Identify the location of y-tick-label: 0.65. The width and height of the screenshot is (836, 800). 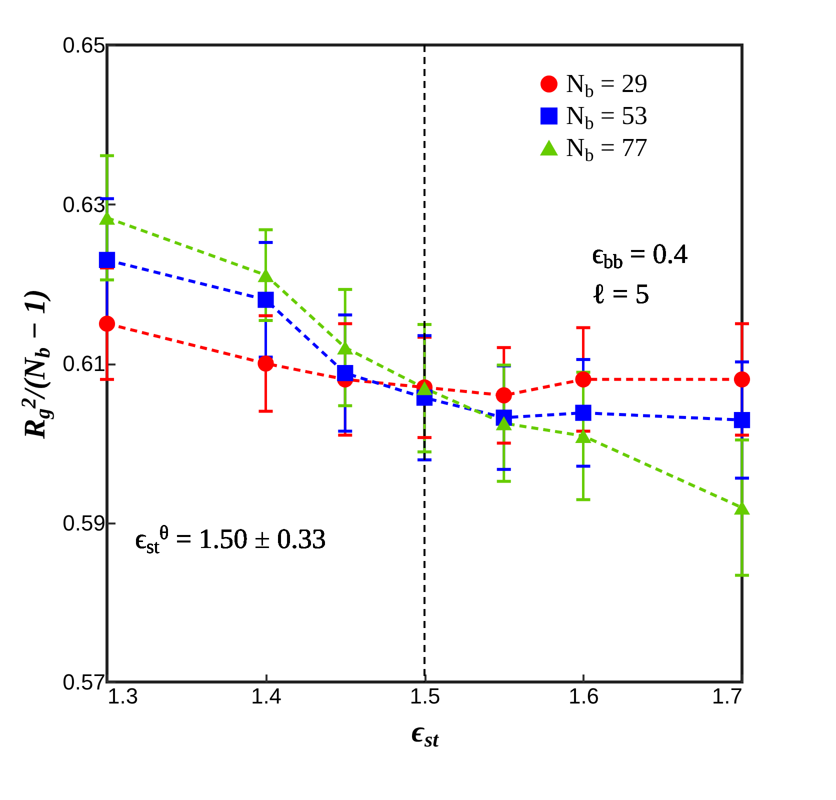
(84, 45).